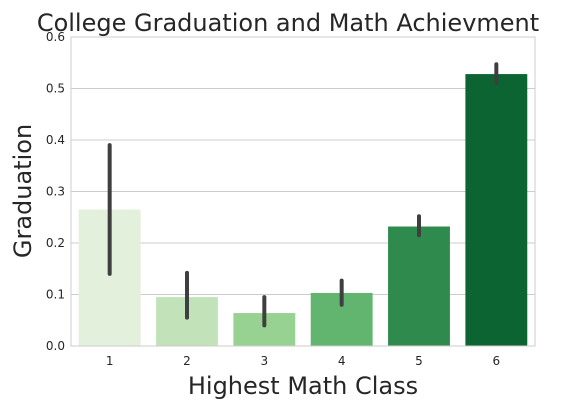 This screenshot has width=569, height=409. What do you see at coordinates (55, 295) in the screenshot?
I see `y-tick-label: 0.1` at bounding box center [55, 295].